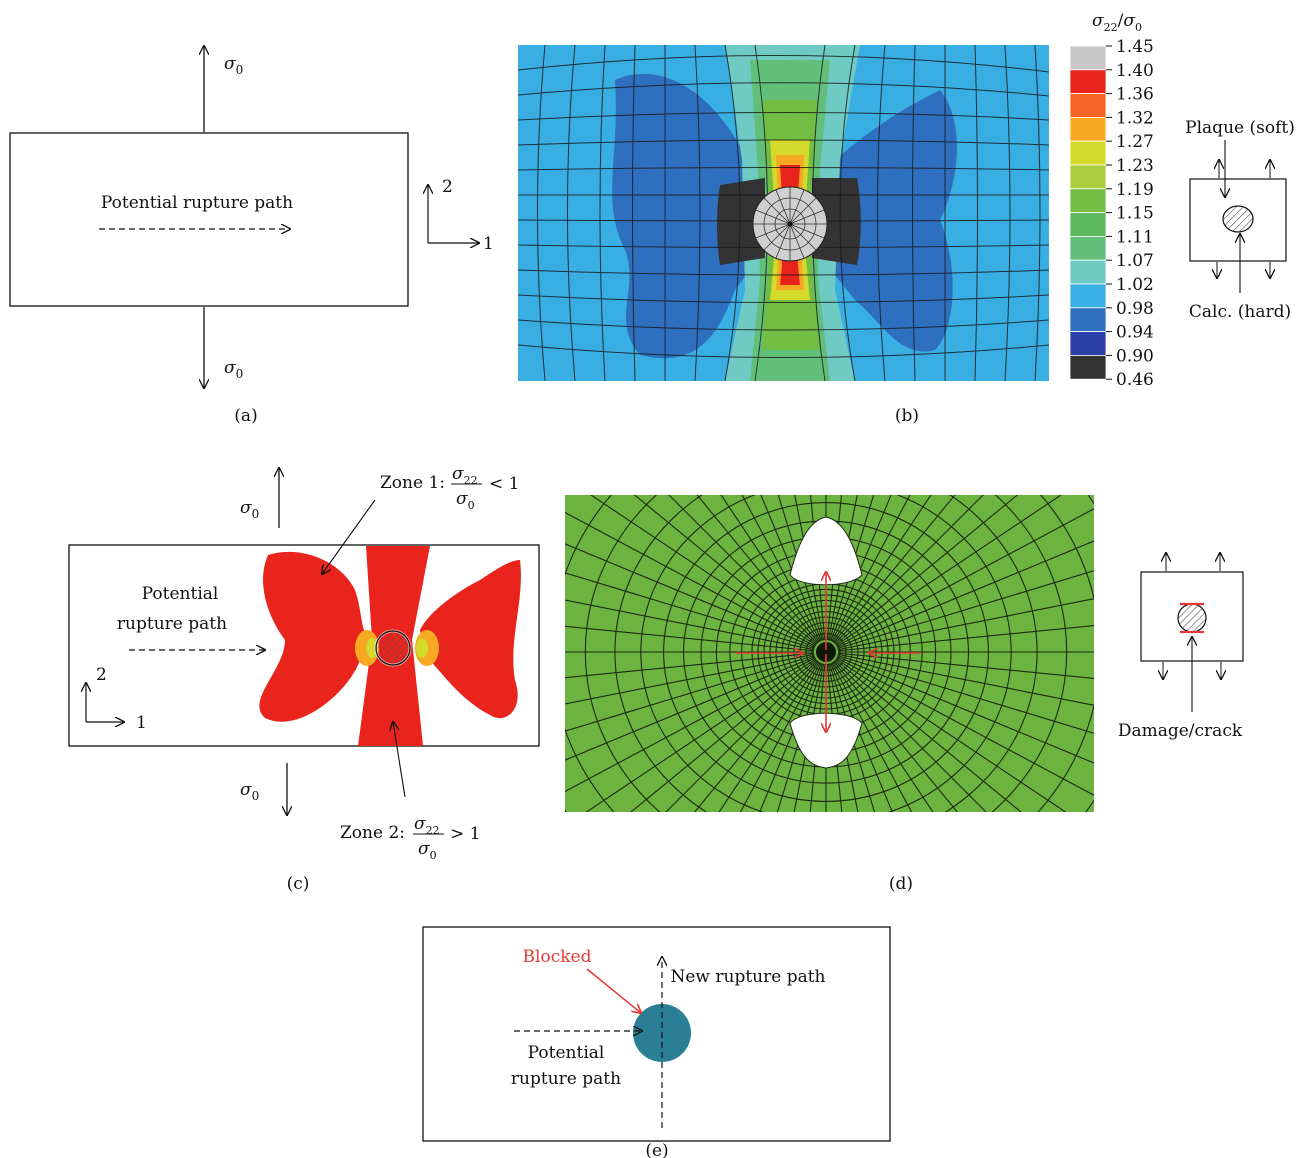 This screenshot has height=1158, width=1315. What do you see at coordinates (901, 884) in the screenshot?
I see `caption-d: (d)` at bounding box center [901, 884].